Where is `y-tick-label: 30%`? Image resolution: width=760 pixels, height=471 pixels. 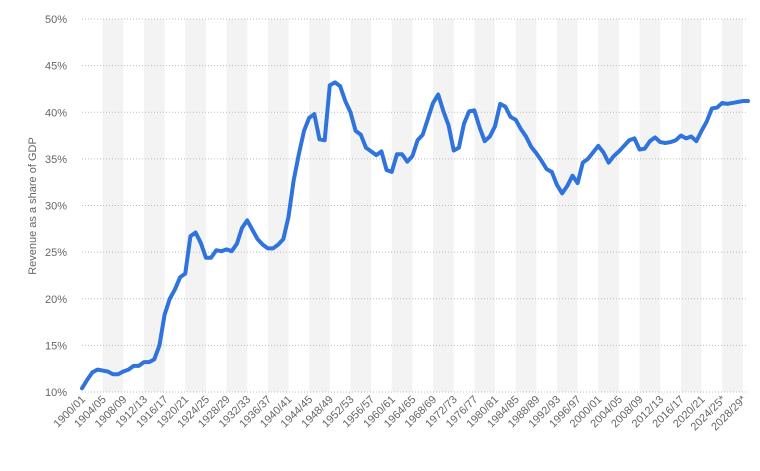
y-tick-label: 30% is located at coordinates (56, 207).